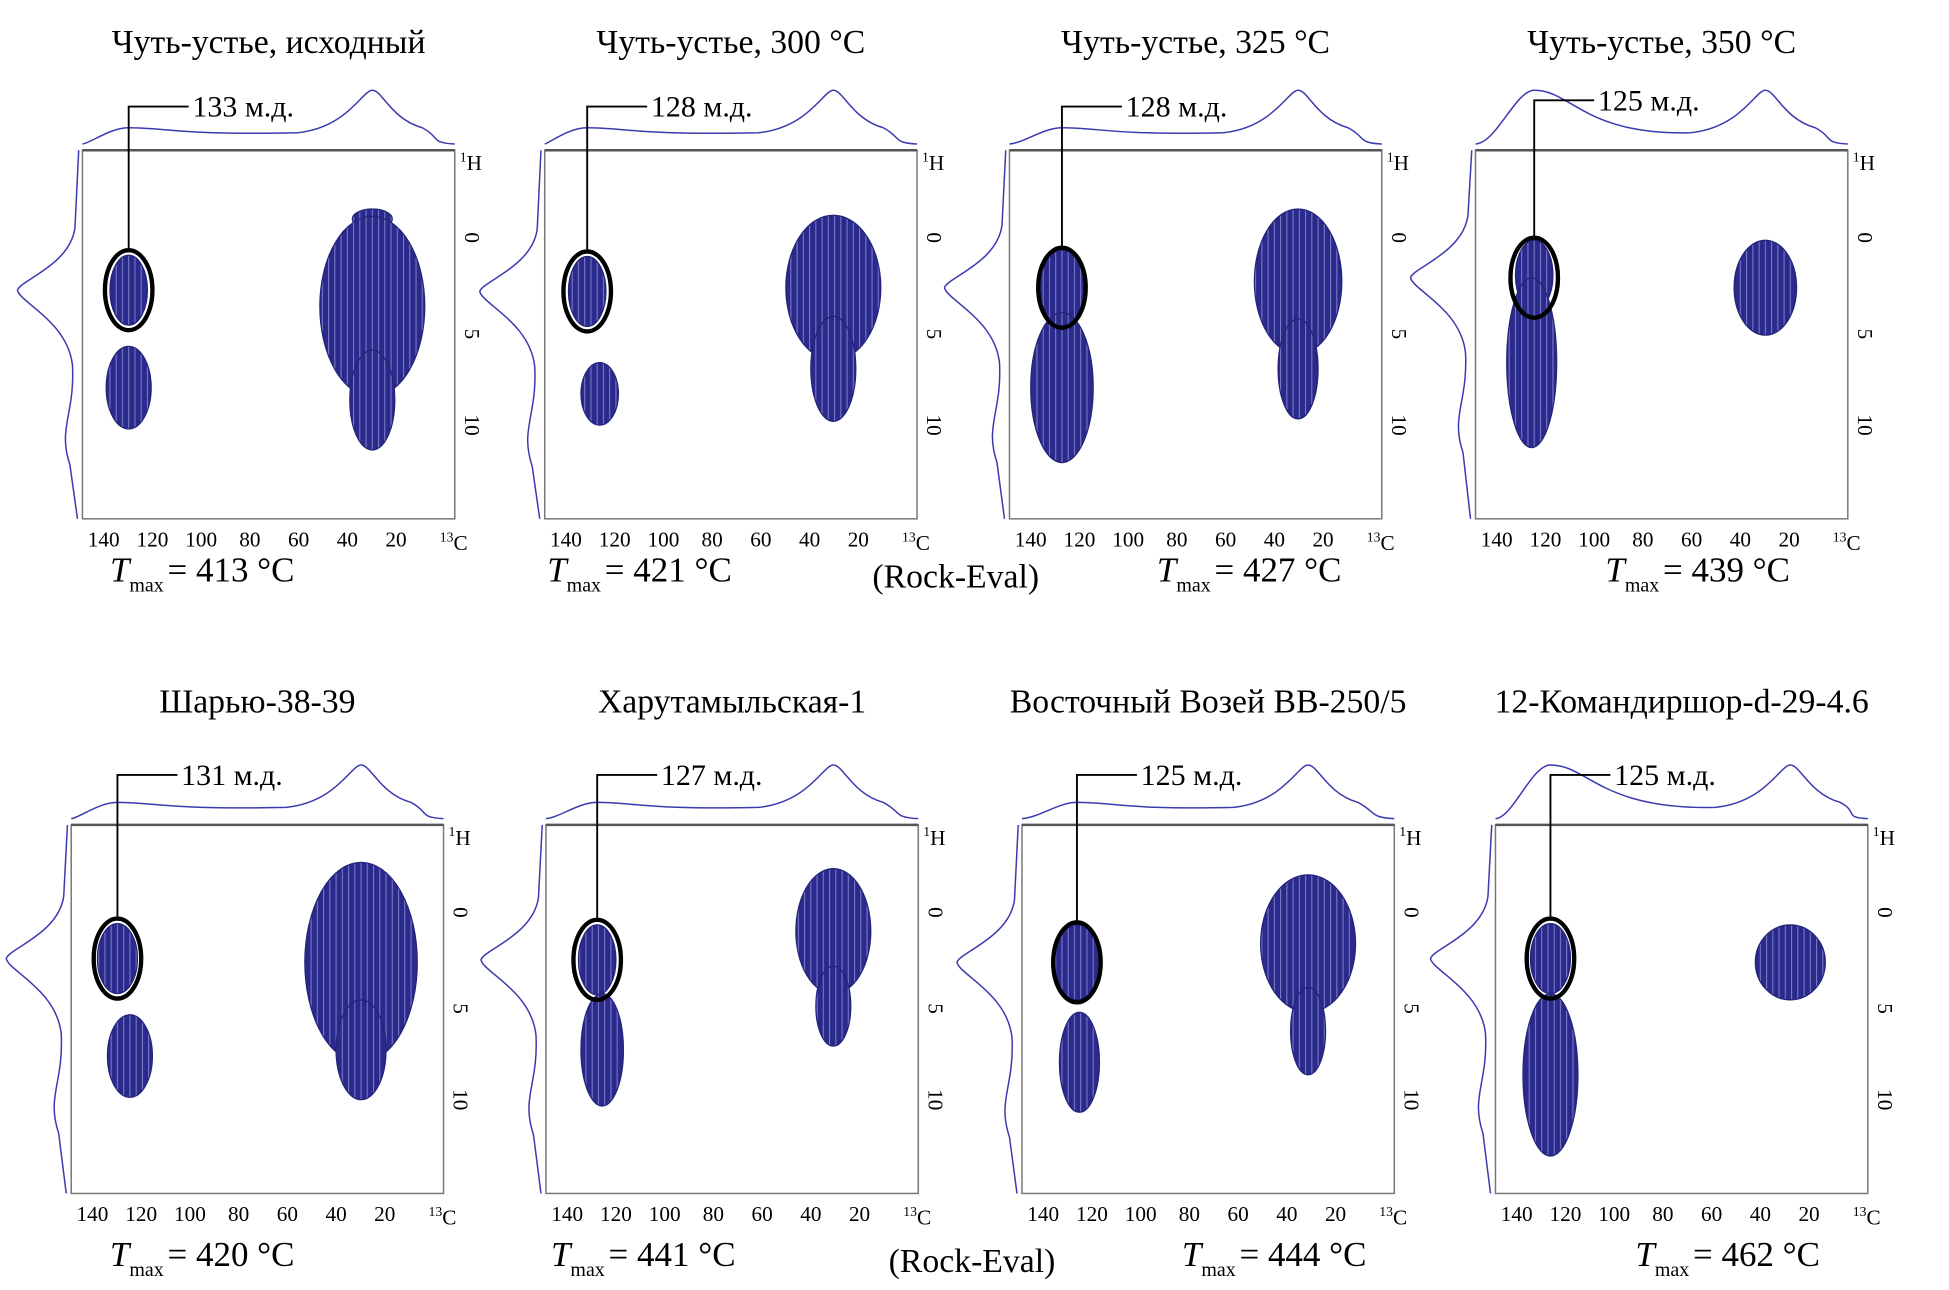 The height and width of the screenshot is (1290, 1949). Describe the element at coordinates (643, 1258) in the screenshot. I see `tmax-label: Tmax = 441 °C` at that location.